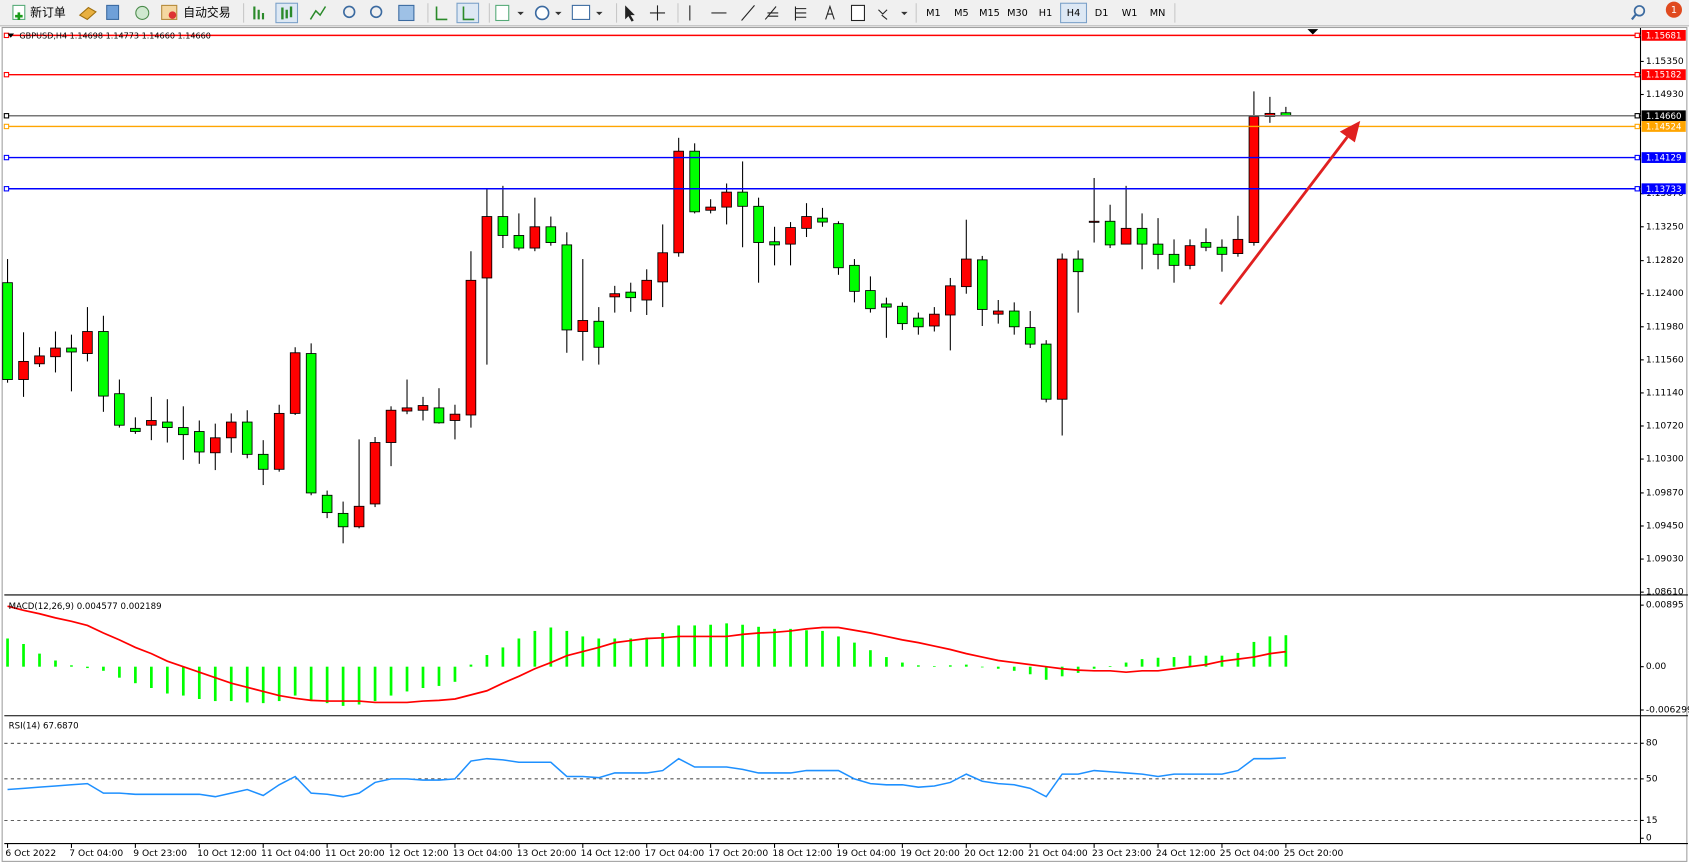 The width and height of the screenshot is (1689, 863). Describe the element at coordinates (748, 13) in the screenshot. I see `trendline-icon` at that location.